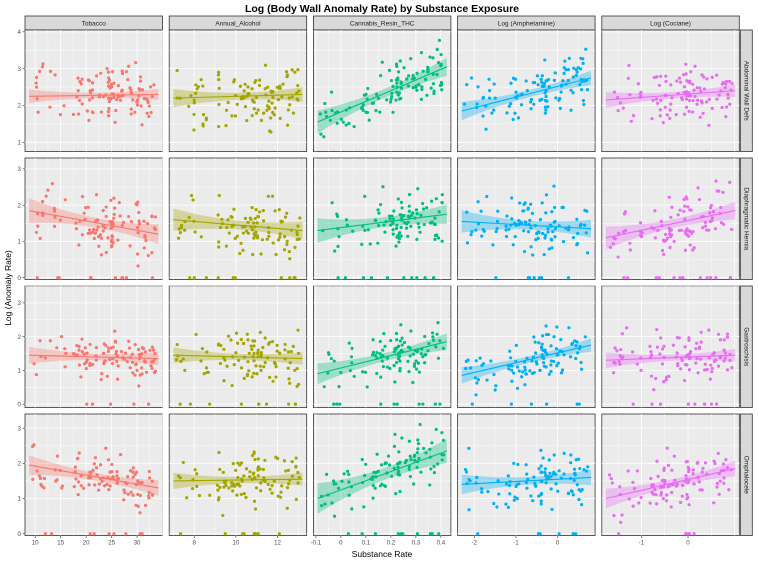 Image resolution: width=764 pixels, height=562 pixels. I want to click on y-tick-label: 3, so click(20, 69).